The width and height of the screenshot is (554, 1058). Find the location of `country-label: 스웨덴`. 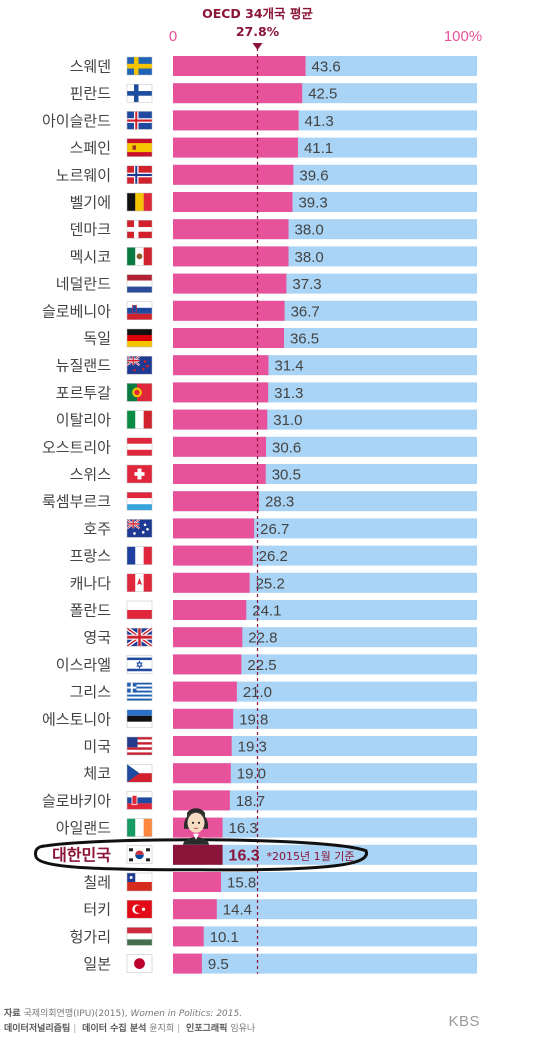

country-label: 스웨덴 is located at coordinates (90, 67).